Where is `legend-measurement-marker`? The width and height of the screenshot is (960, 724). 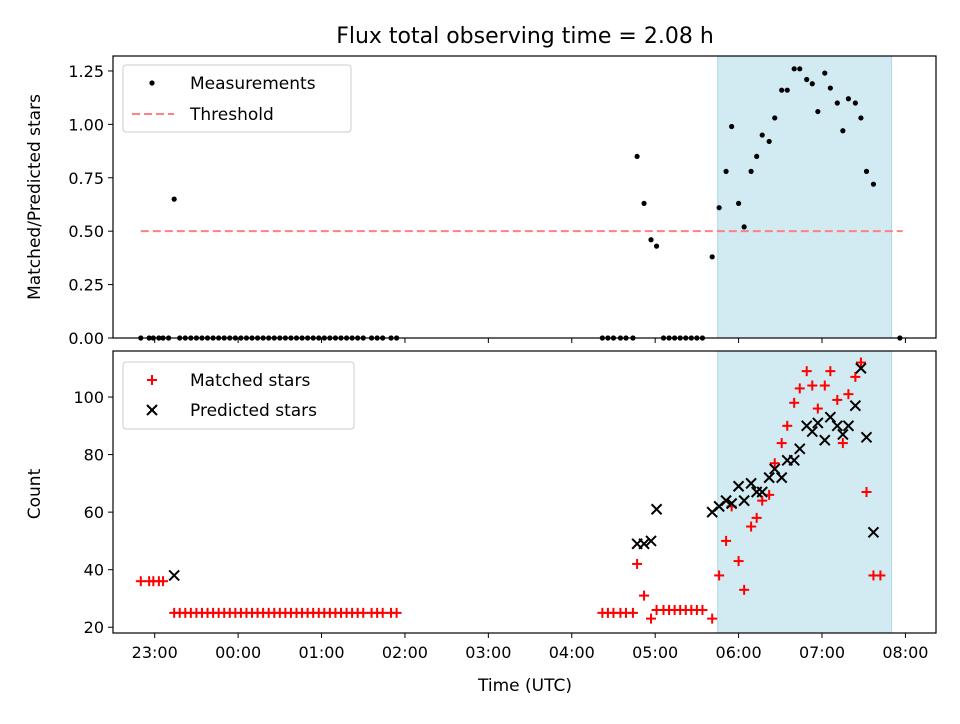 legend-measurement-marker is located at coordinates (152, 83).